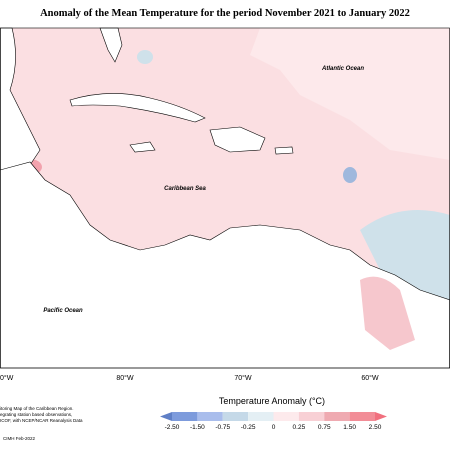 This screenshot has width=450, height=450. What do you see at coordinates (185, 189) in the screenshot?
I see `sea-label: Caribbean Sea` at bounding box center [185, 189].